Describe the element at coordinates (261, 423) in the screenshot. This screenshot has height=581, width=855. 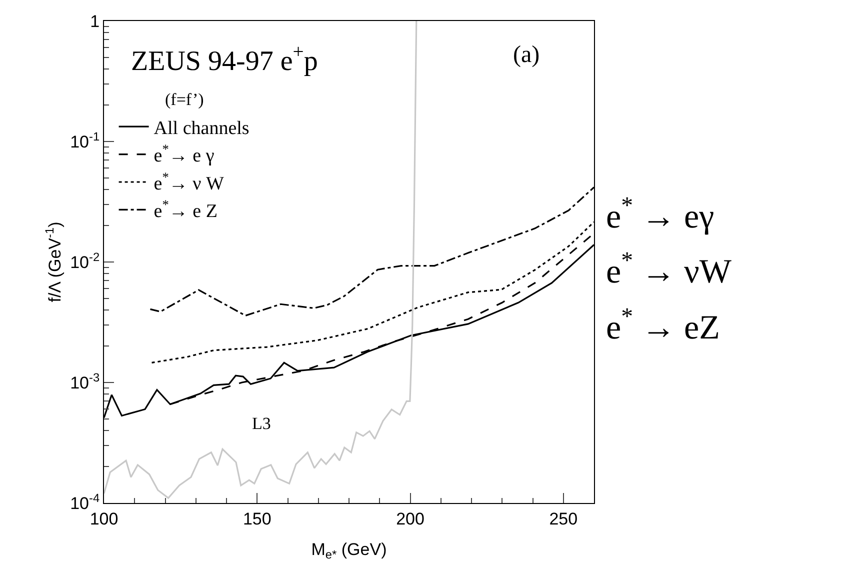
I see `series-label: L3` at that location.